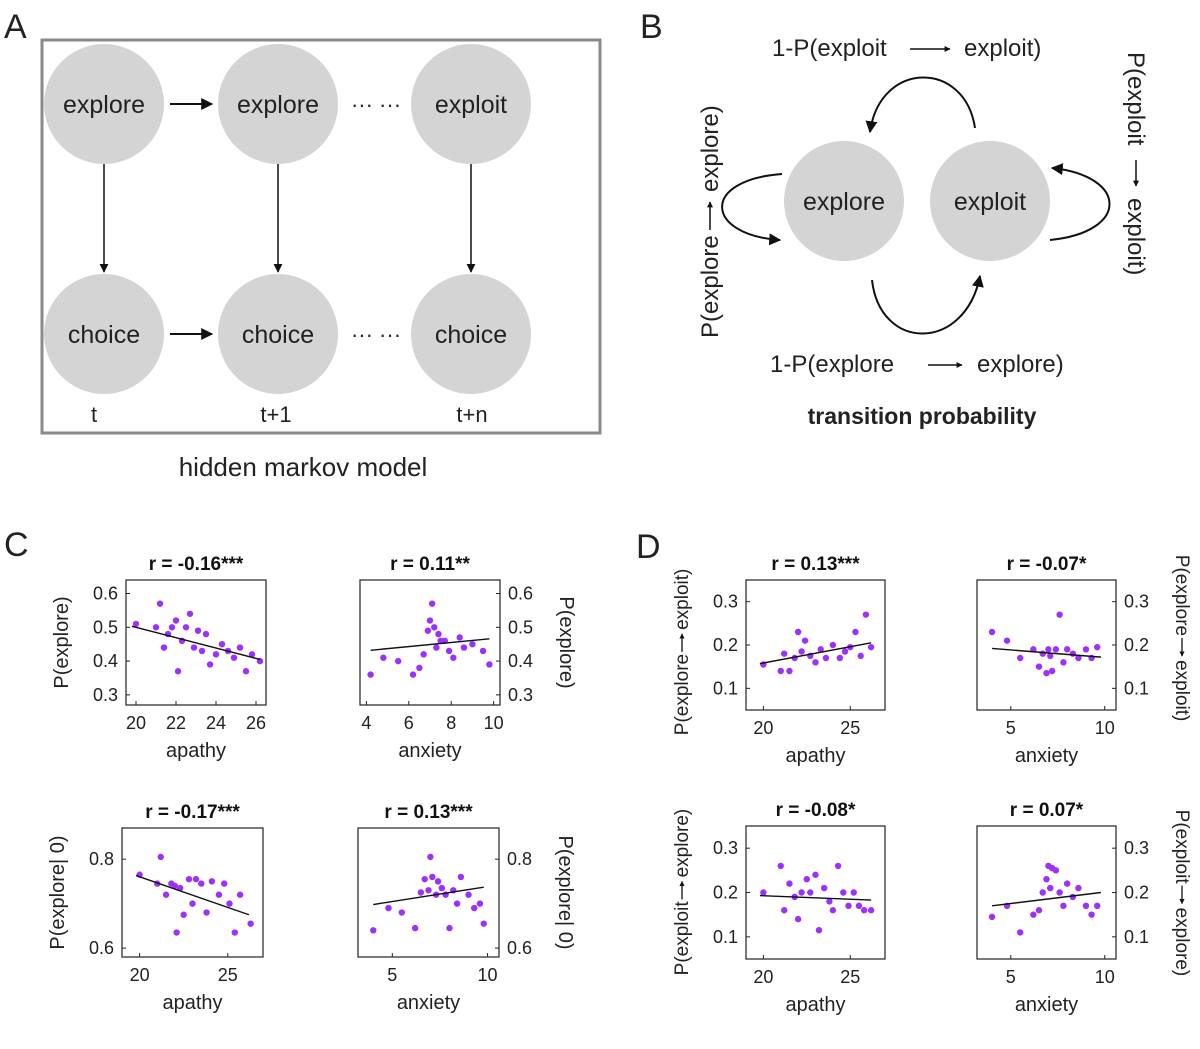  I want to click on hmm-caption: hidden markov model, so click(303, 467).